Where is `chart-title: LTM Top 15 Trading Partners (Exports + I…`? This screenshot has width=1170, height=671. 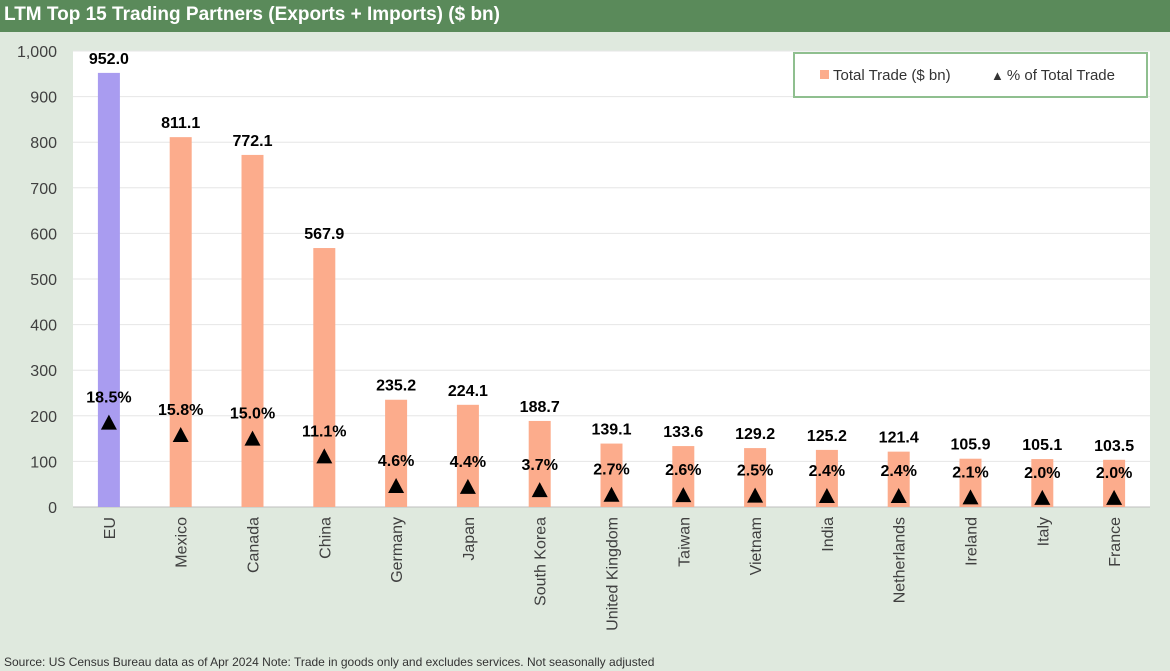
chart-title: LTM Top 15 Trading Partners (Exports + I… is located at coordinates (252, 14).